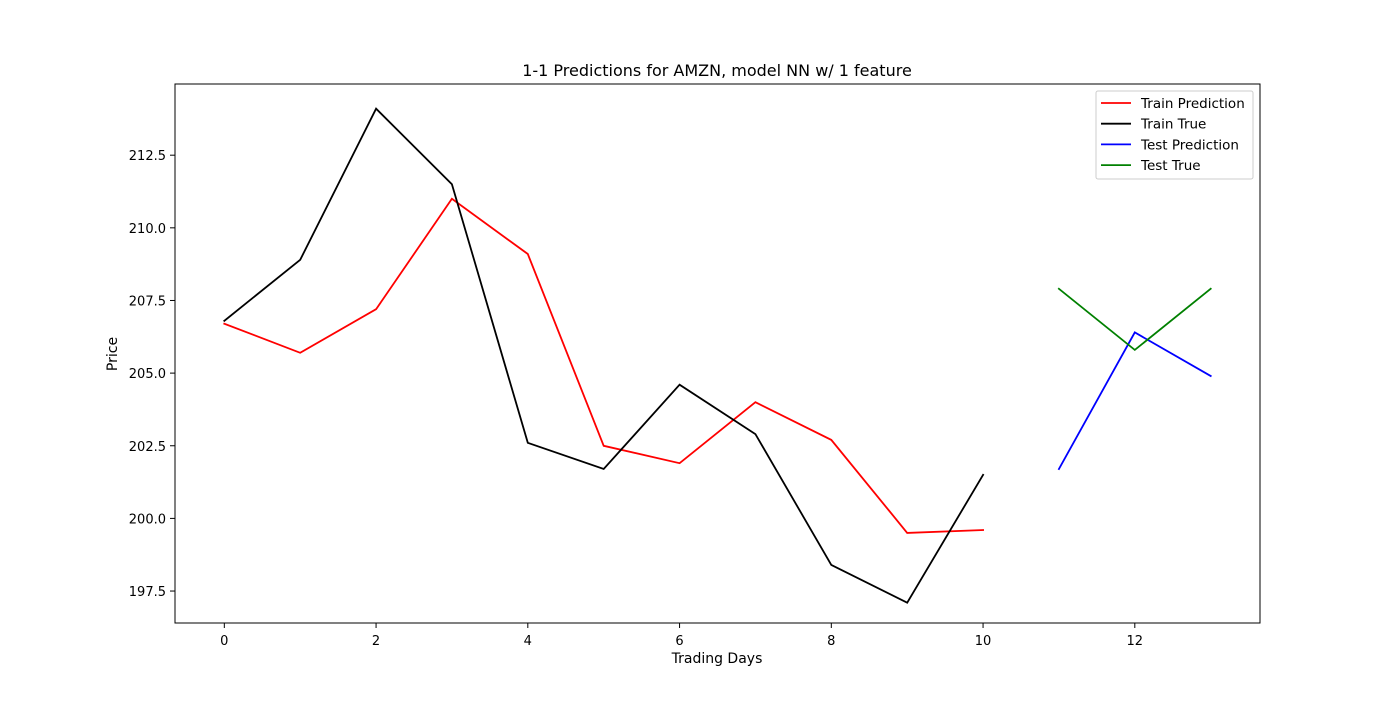 The width and height of the screenshot is (1400, 704). I want to click on x-axis: 0 2 4 6 8 10 12, so click(681, 636).